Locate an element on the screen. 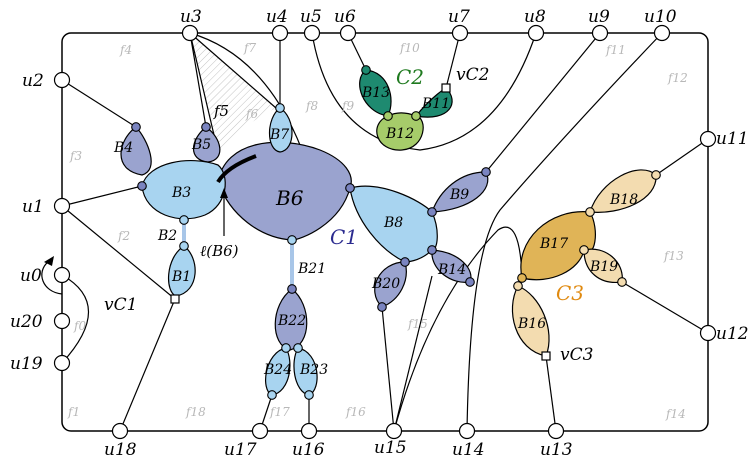  label-u6: u6 is located at coordinates (345, 17).